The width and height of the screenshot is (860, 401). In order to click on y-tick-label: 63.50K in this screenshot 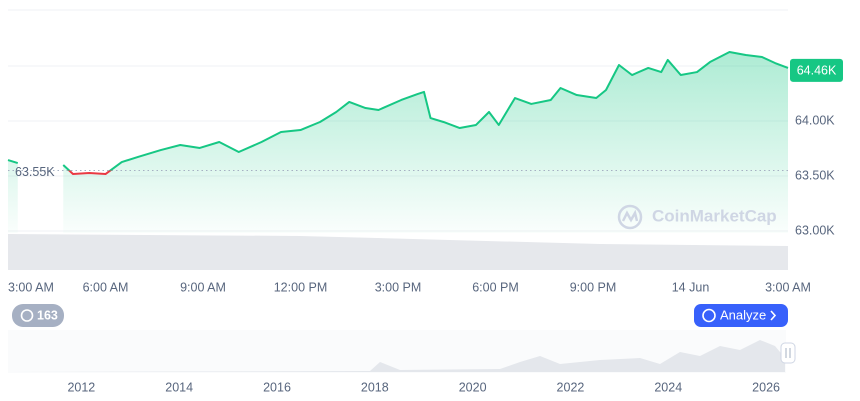, I will do `click(815, 175)`.